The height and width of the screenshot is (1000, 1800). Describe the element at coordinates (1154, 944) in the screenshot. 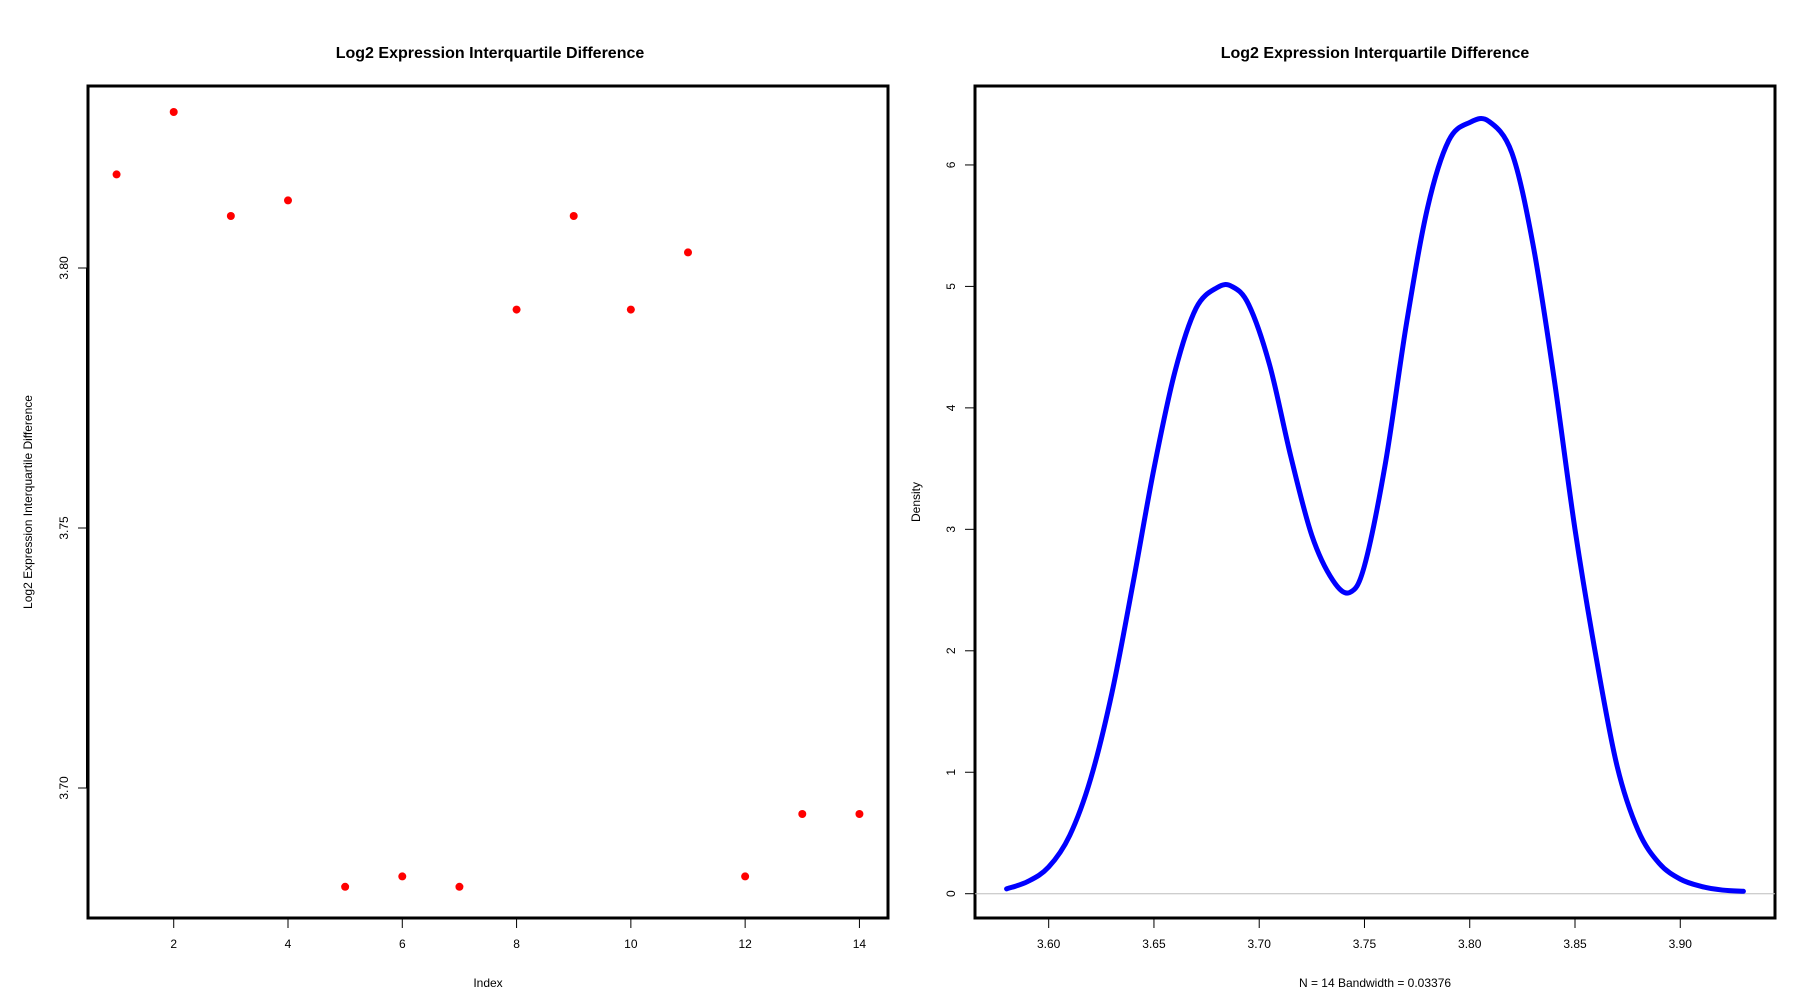

I see `density-x-tick-label: 3.65` at that location.